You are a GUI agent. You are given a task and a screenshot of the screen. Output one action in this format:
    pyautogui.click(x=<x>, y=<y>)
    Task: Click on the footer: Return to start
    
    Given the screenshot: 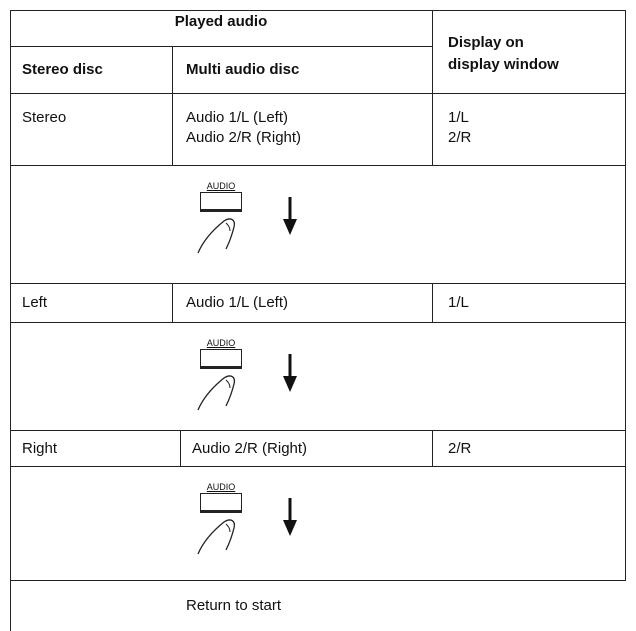 What is the action you would take?
    pyautogui.click(x=234, y=605)
    